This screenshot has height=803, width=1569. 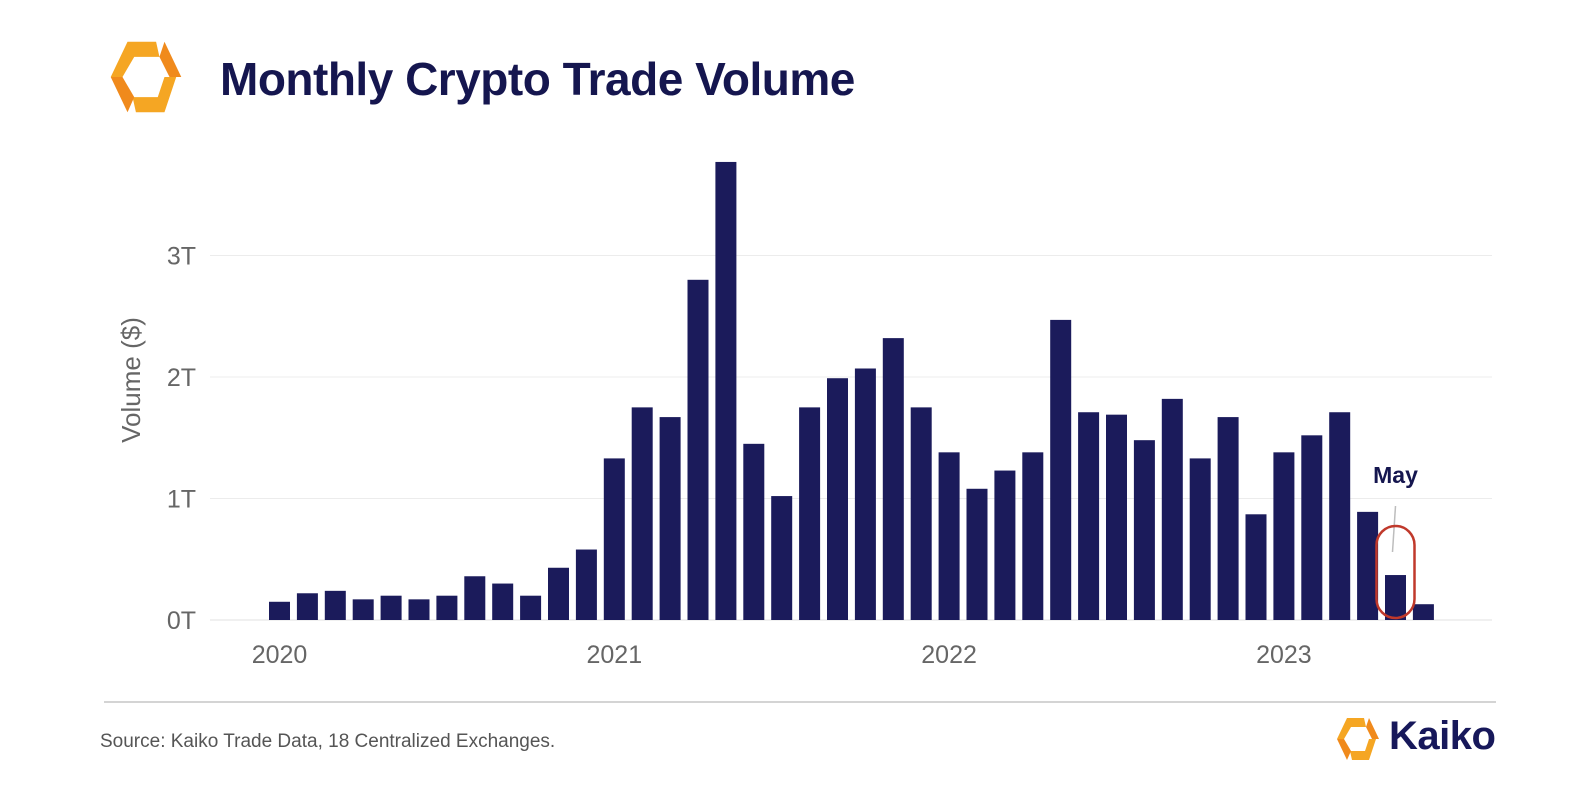 What do you see at coordinates (1442, 736) in the screenshot?
I see `brand-name: Kaiko` at bounding box center [1442, 736].